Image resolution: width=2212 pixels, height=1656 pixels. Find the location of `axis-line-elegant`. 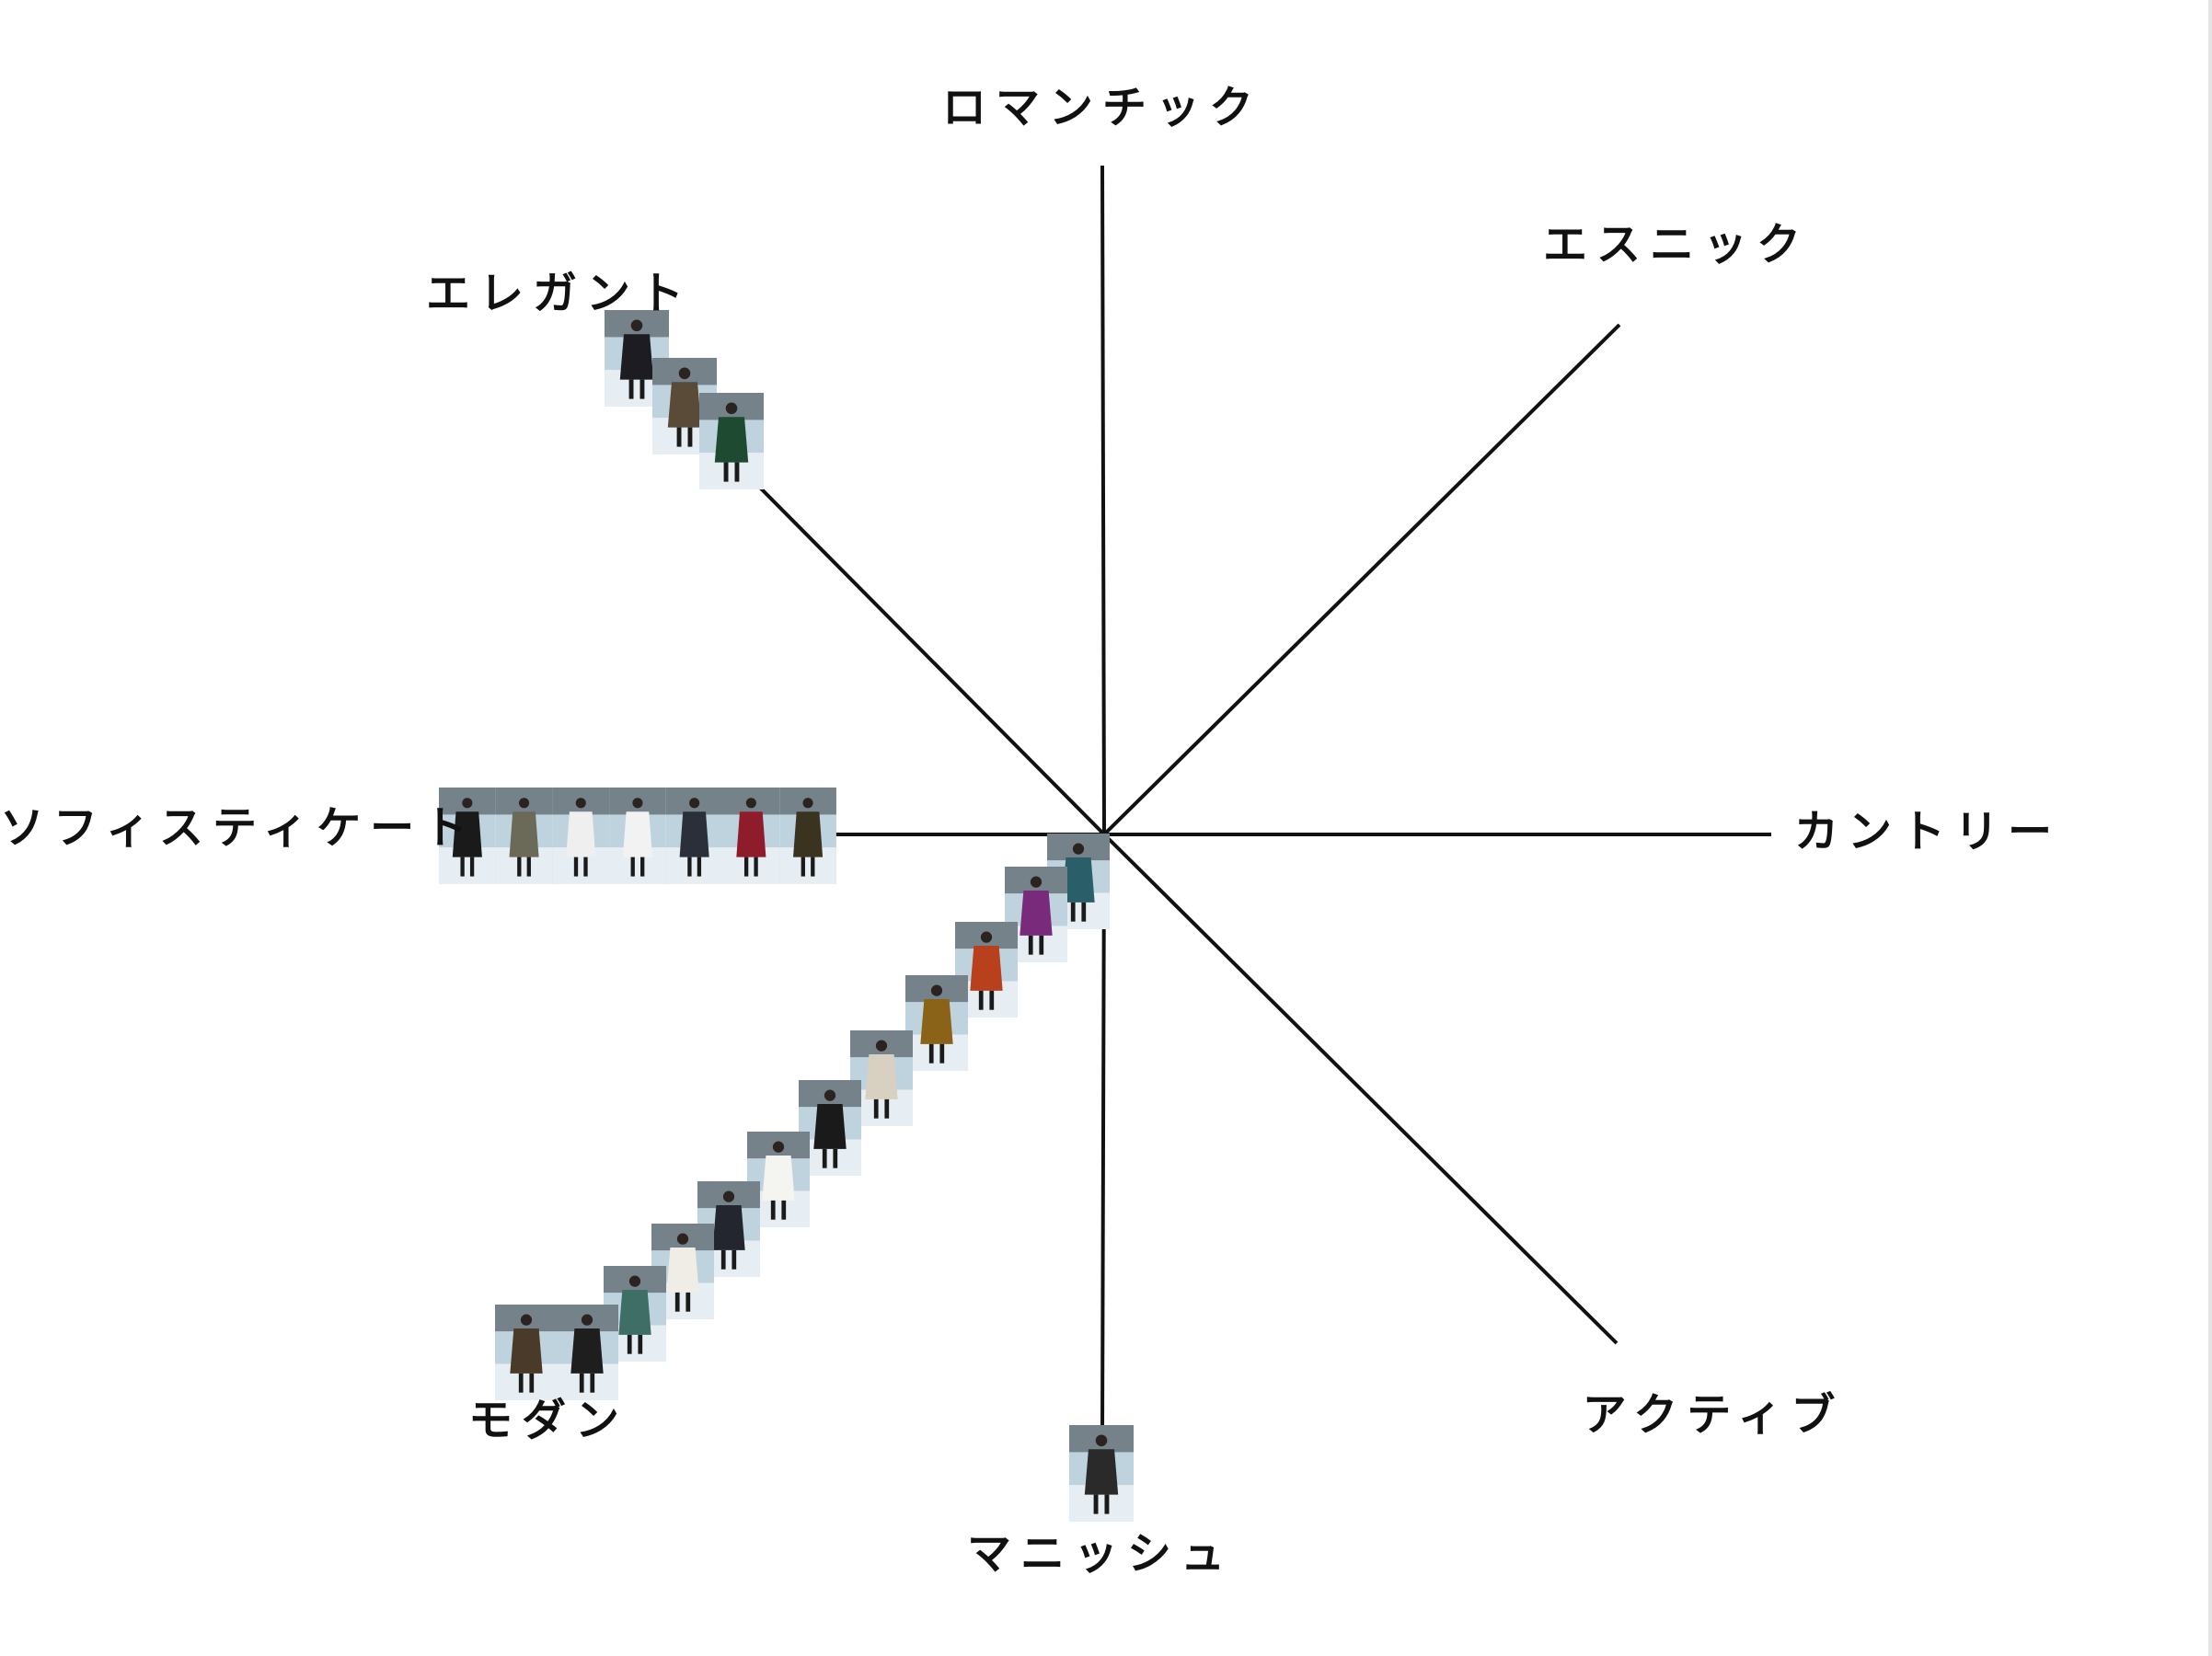

axis-line-elegant is located at coordinates (932, 661).